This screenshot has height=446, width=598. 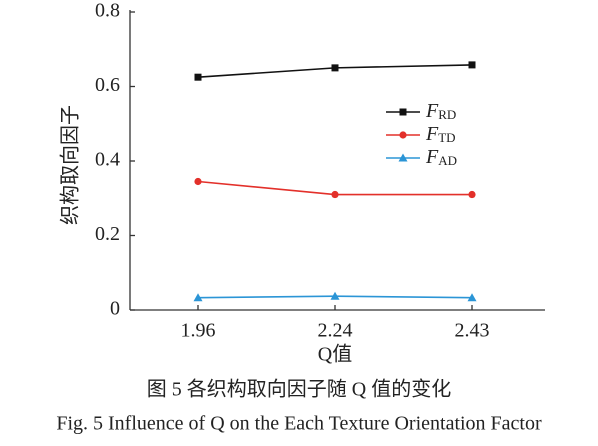 What do you see at coordinates (299, 389) in the screenshot?
I see `caption-cn: 图 5 各织构取向因子随 Q 值的变化` at bounding box center [299, 389].